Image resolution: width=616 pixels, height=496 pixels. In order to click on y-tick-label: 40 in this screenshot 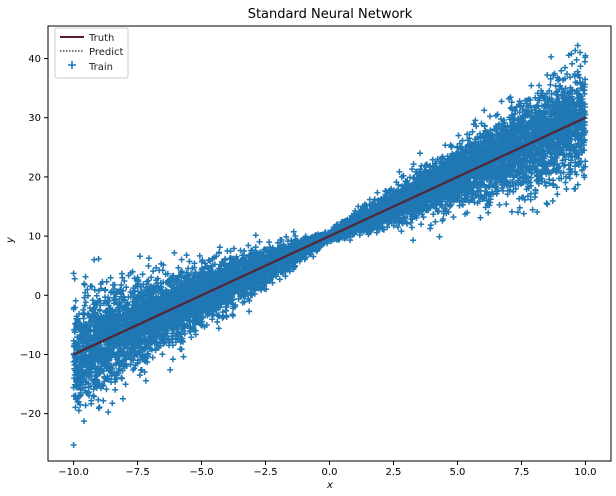, I will do `click(34, 59)`.